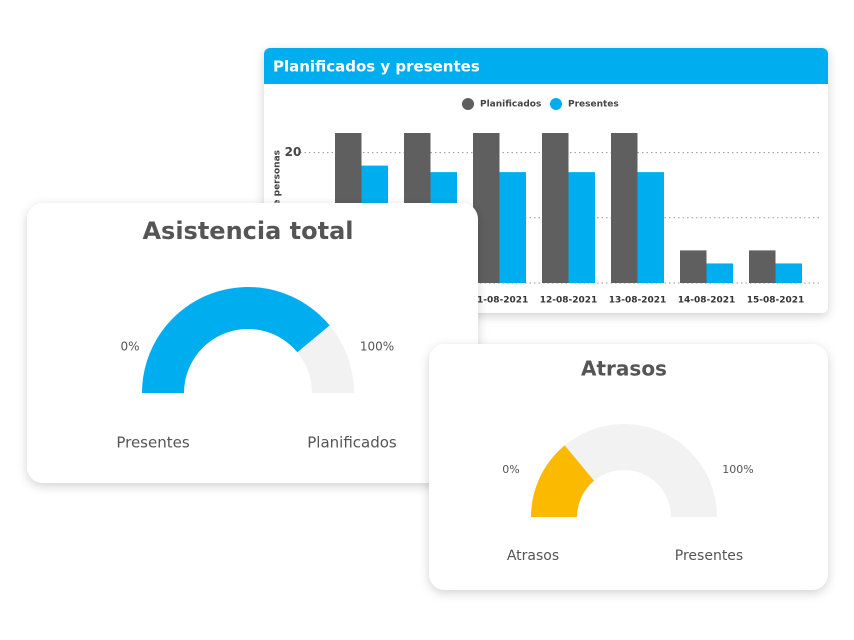  Describe the element at coordinates (510, 105) in the screenshot. I see `legend-label: Planificados` at that location.